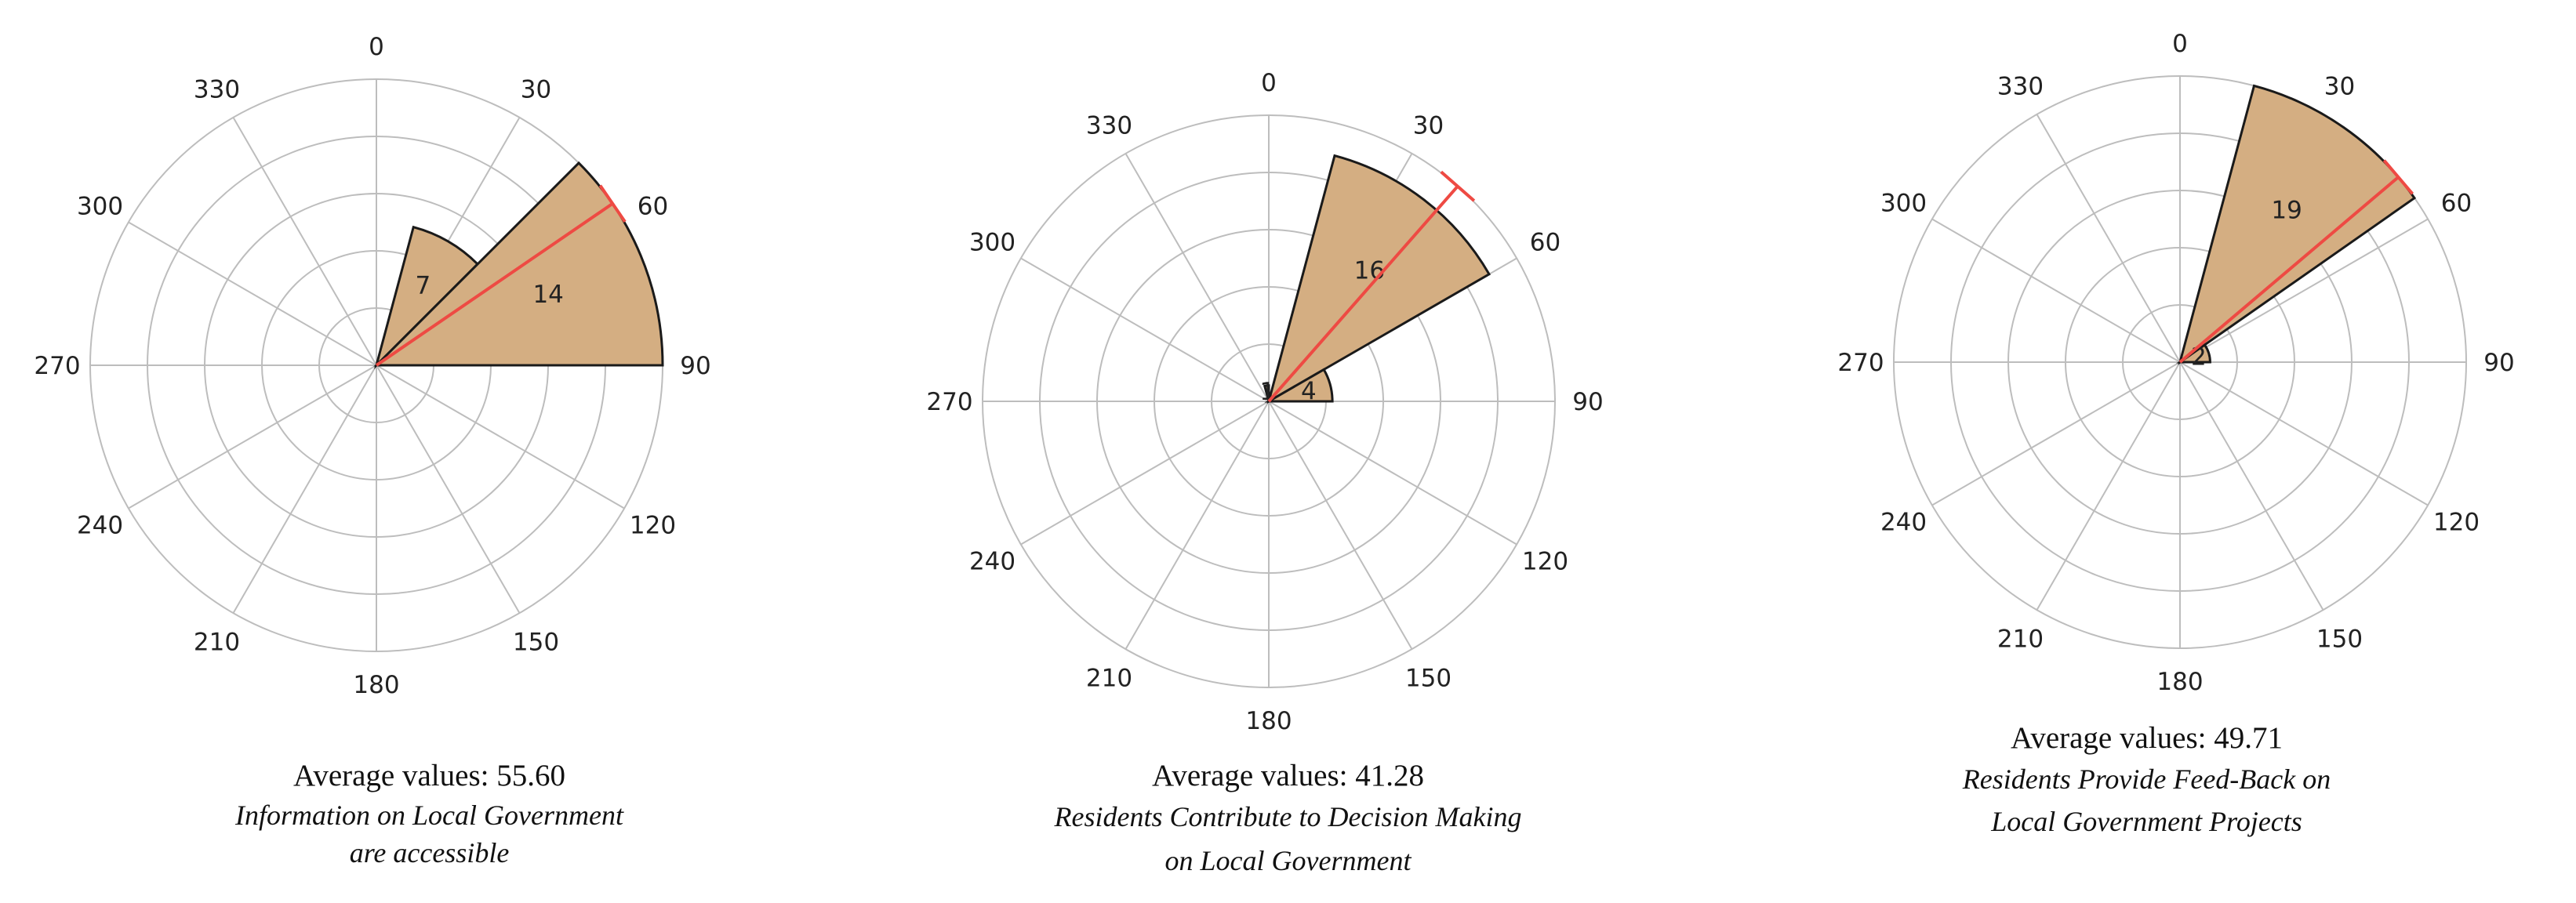 The width and height of the screenshot is (2576, 903). What do you see at coordinates (1309, 391) in the screenshot?
I see `bar-value-label: 4` at bounding box center [1309, 391].